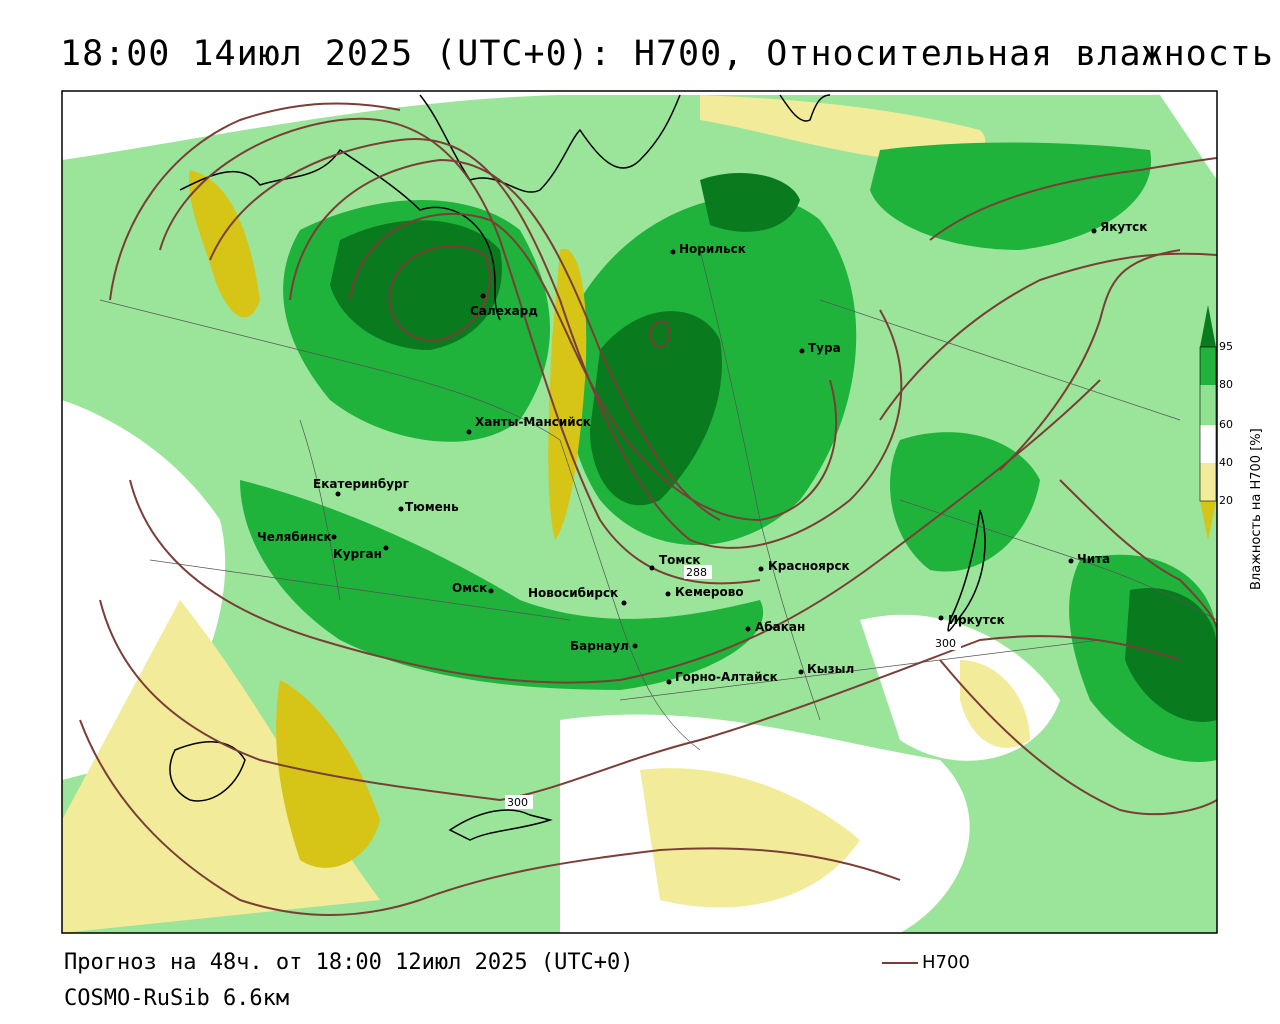 The width and height of the screenshot is (1280, 1024). What do you see at coordinates (976, 620) in the screenshot?
I see `city-label: Иркутск` at bounding box center [976, 620].